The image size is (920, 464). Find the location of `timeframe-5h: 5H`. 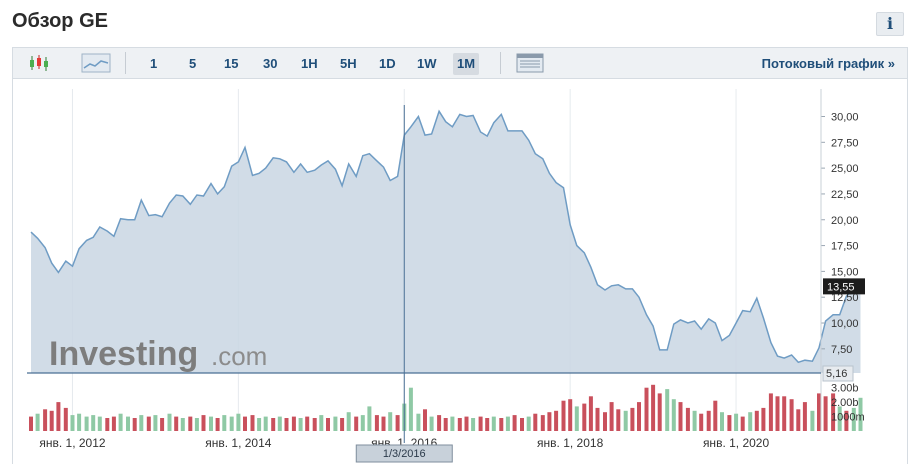

timeframe-5h: 5H is located at coordinates (348, 63).